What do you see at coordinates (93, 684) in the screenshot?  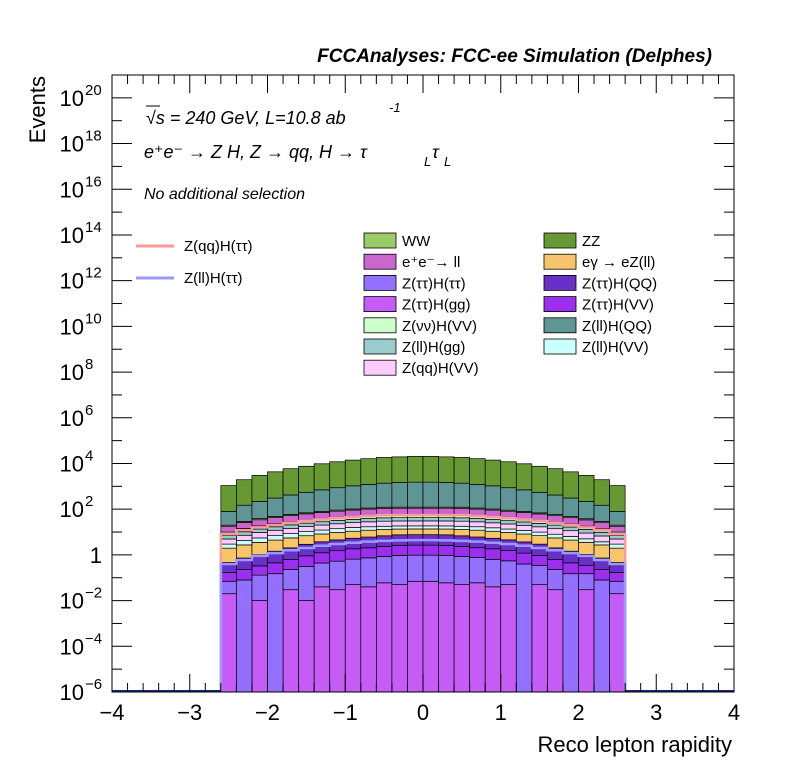 I see `y-tick-label-exponent: −6` at bounding box center [93, 684].